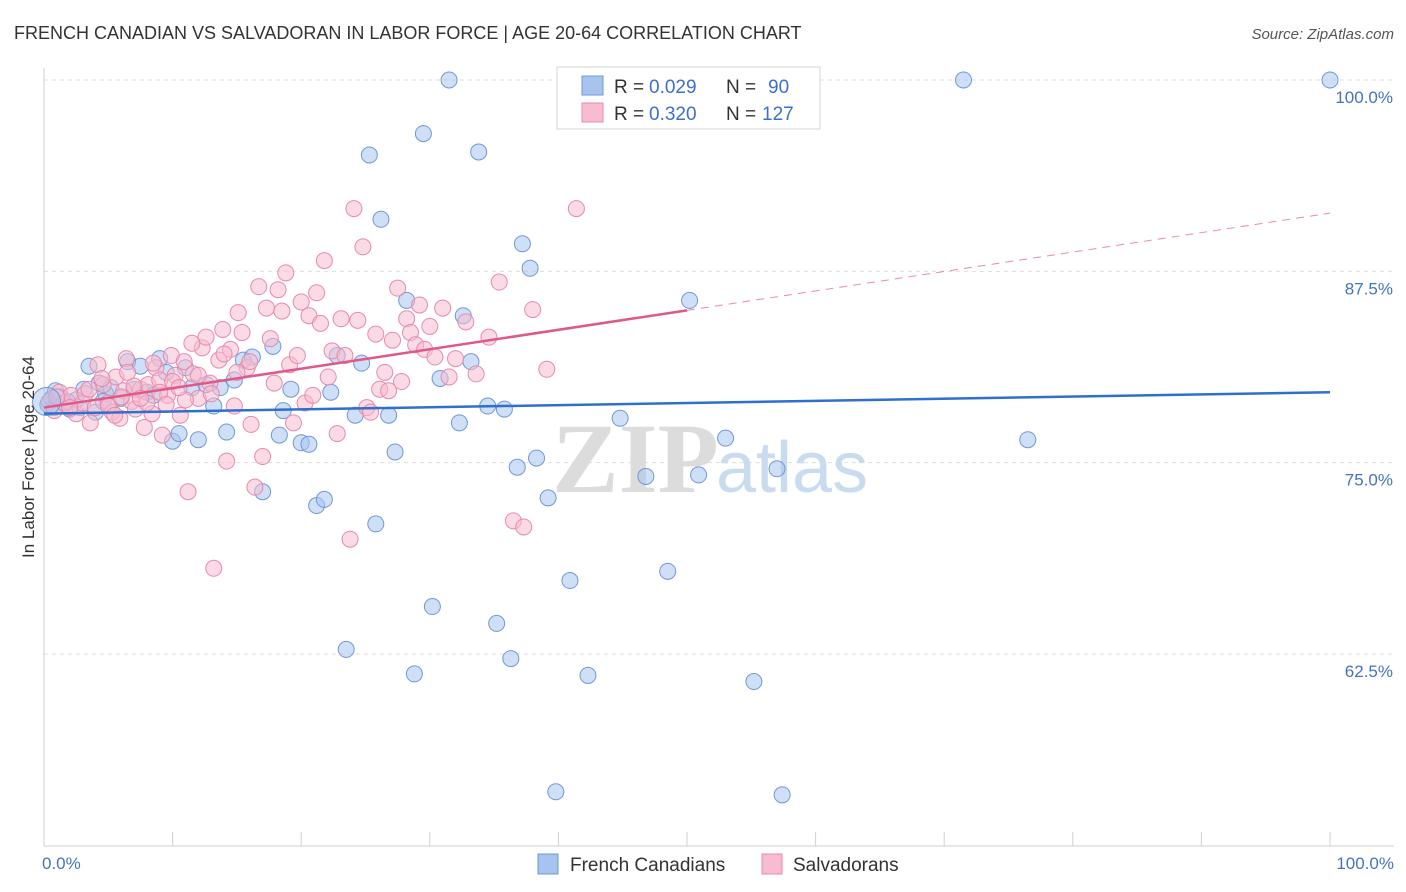 This screenshot has width=1406, height=892. Describe the element at coordinates (61, 863) in the screenshot. I see `x-tick-label-left: 0.0%` at that location.